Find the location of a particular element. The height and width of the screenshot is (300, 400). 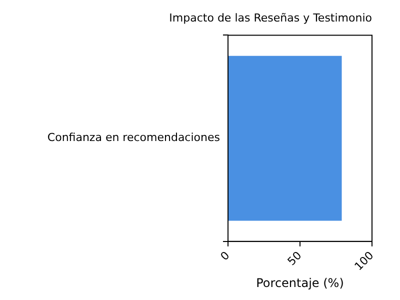

x-axis-title: Porcentaje (%) is located at coordinates (300, 283).